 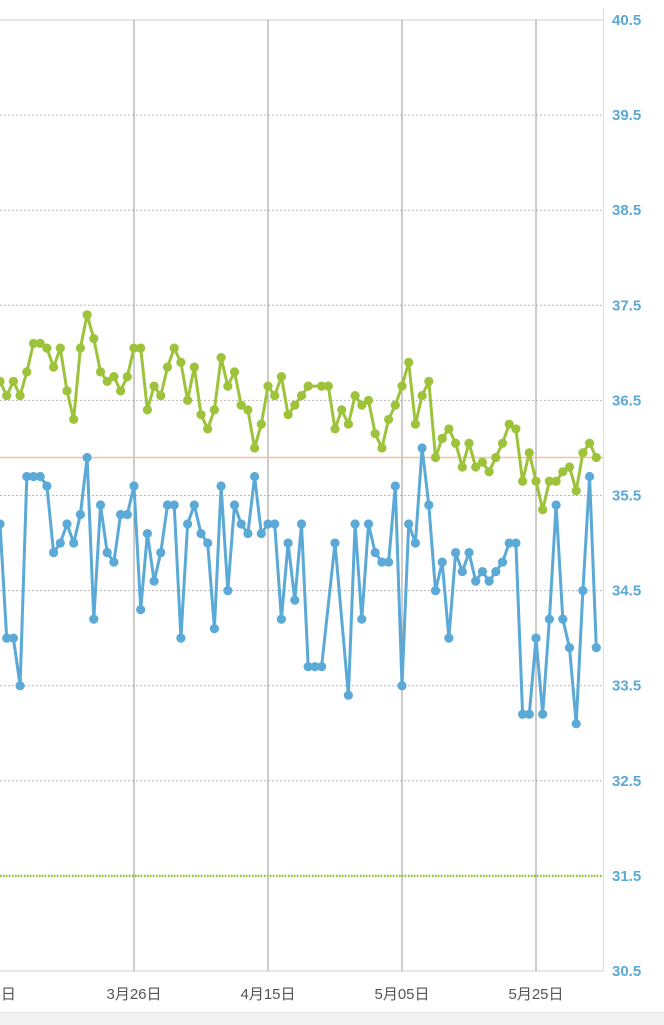 What do you see at coordinates (626, 305) in the screenshot?
I see `y-tick-label: 37.5` at bounding box center [626, 305].